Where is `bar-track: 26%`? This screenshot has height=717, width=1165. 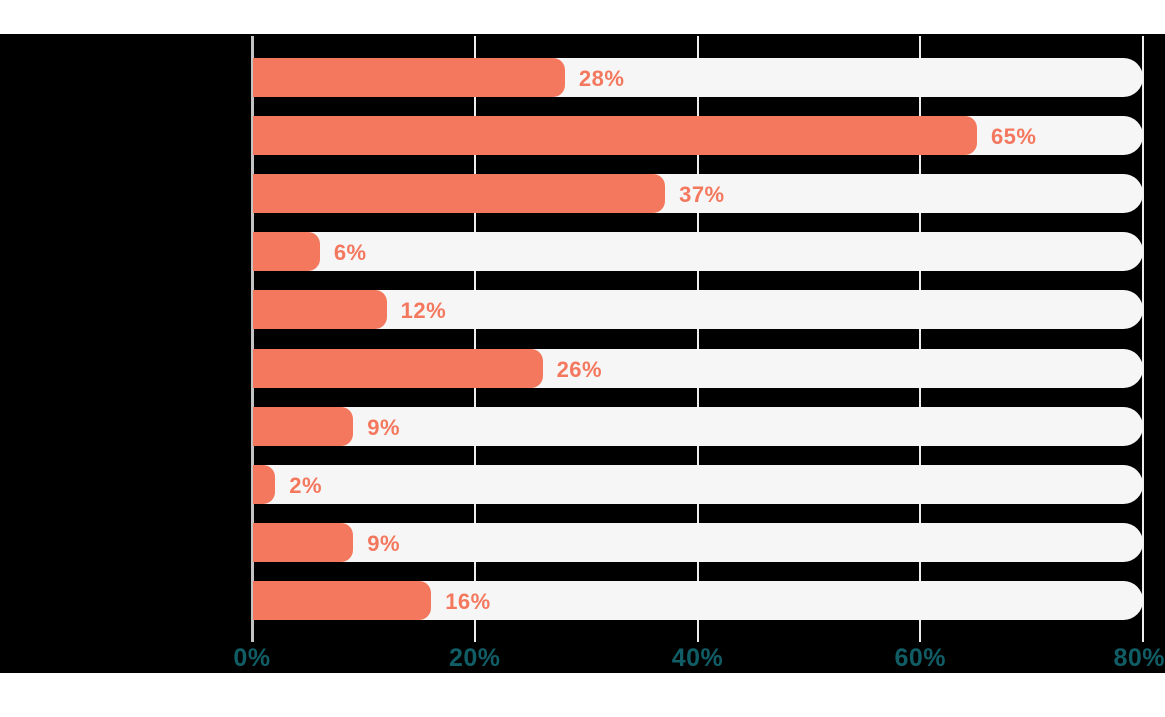
bar-track: 26% is located at coordinates (698, 368).